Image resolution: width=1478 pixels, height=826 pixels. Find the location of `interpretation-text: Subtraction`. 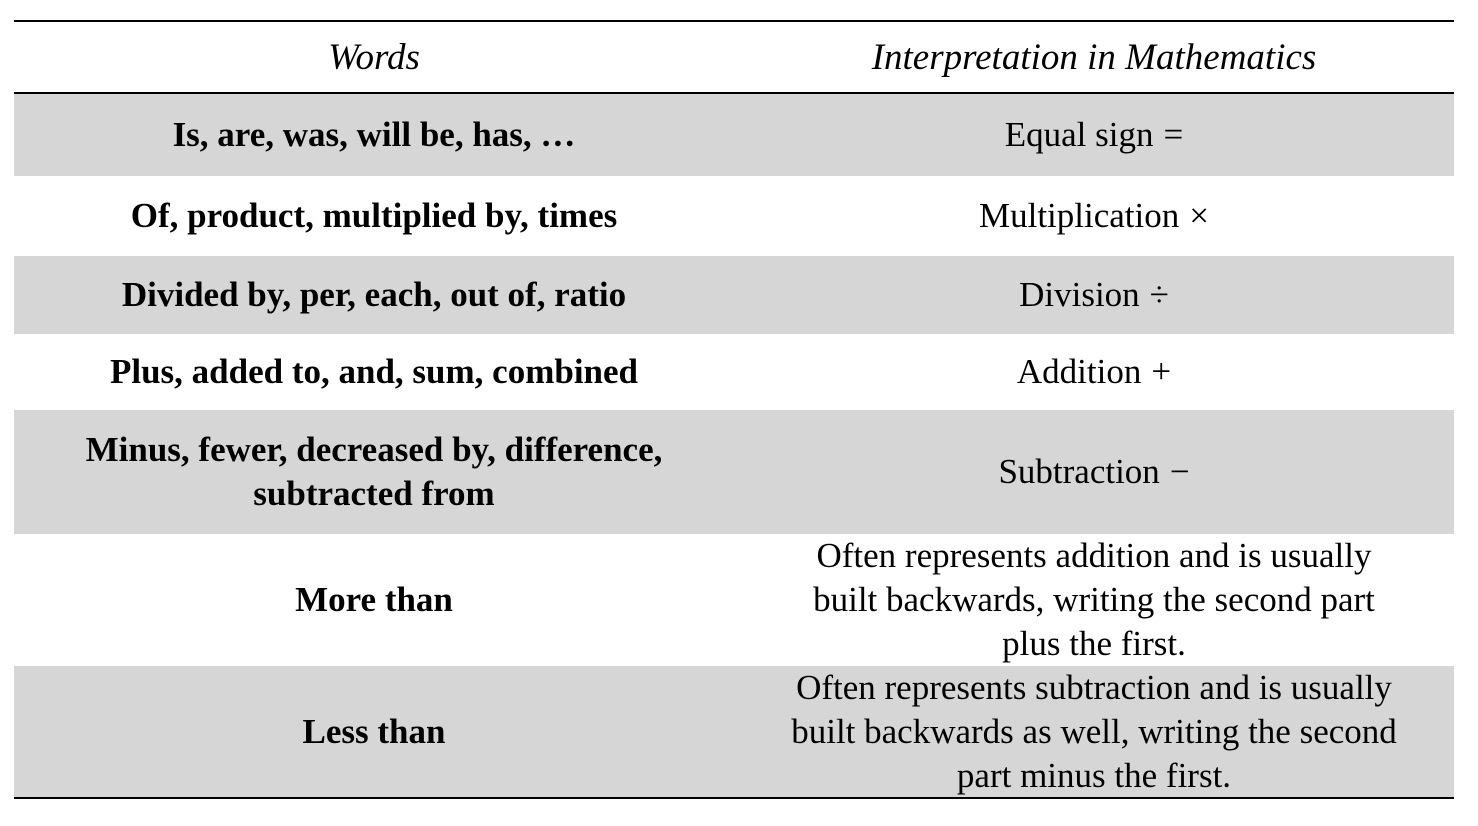

interpretation-text: Subtraction is located at coordinates (1079, 471).